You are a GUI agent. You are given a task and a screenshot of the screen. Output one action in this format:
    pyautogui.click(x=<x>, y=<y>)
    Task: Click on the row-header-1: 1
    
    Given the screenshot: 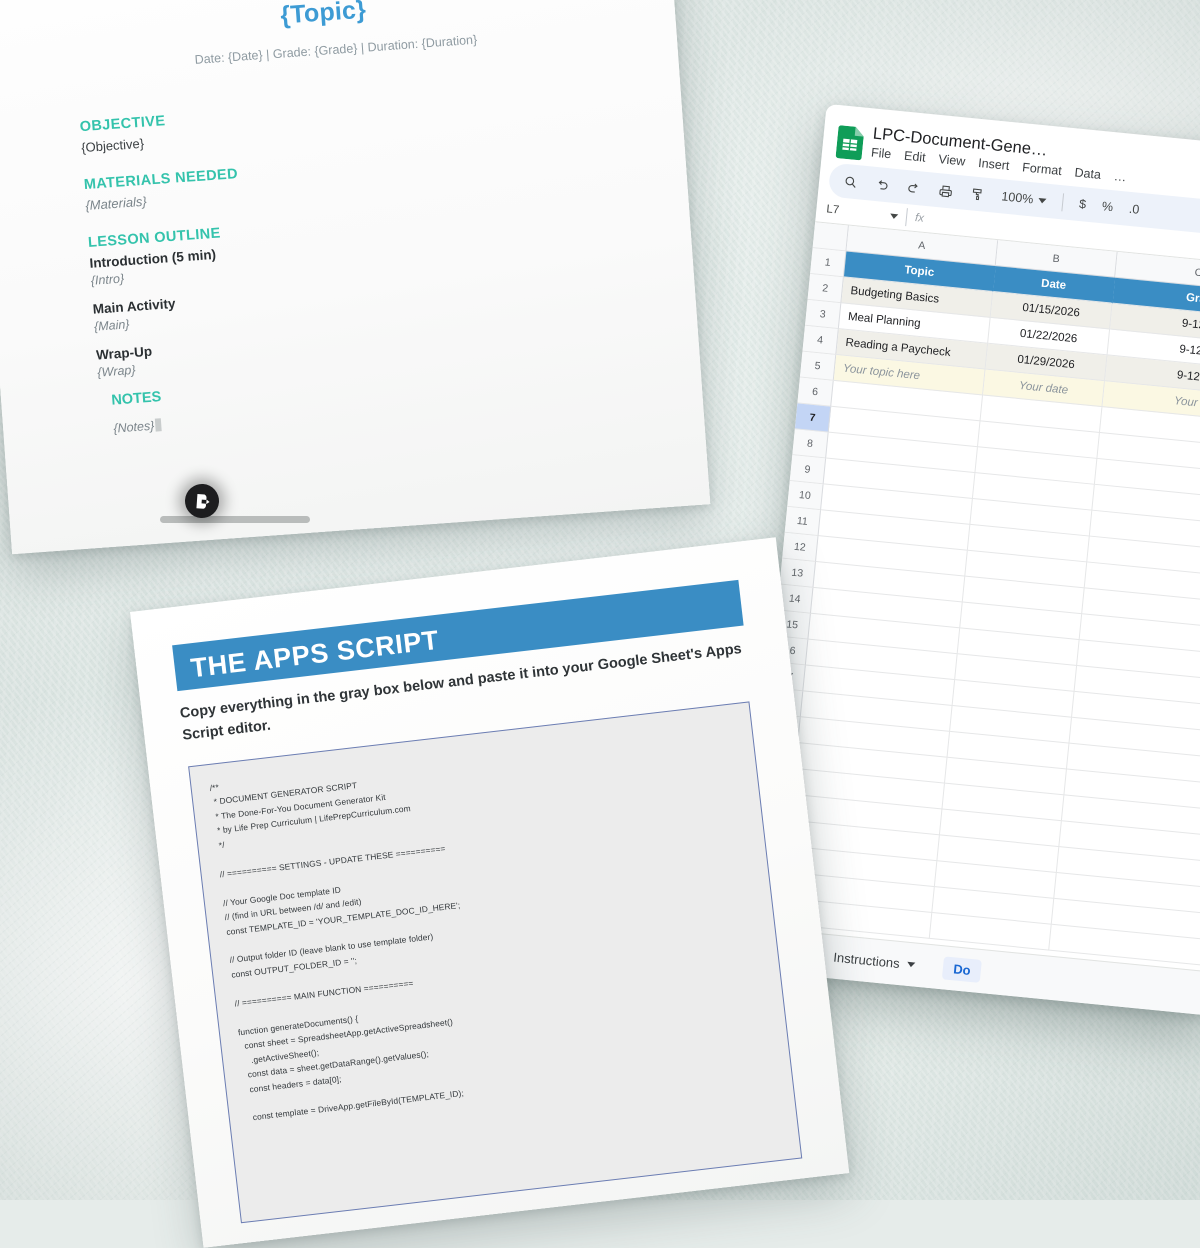 What is the action you would take?
    pyautogui.click(x=828, y=263)
    